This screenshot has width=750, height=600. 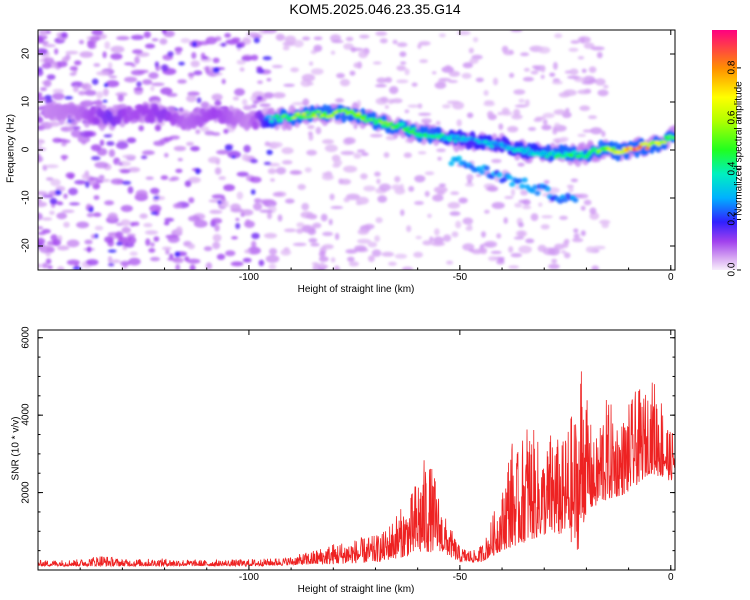 What do you see at coordinates (671, 577) in the screenshot?
I see `snr-xtick-label: 0` at bounding box center [671, 577].